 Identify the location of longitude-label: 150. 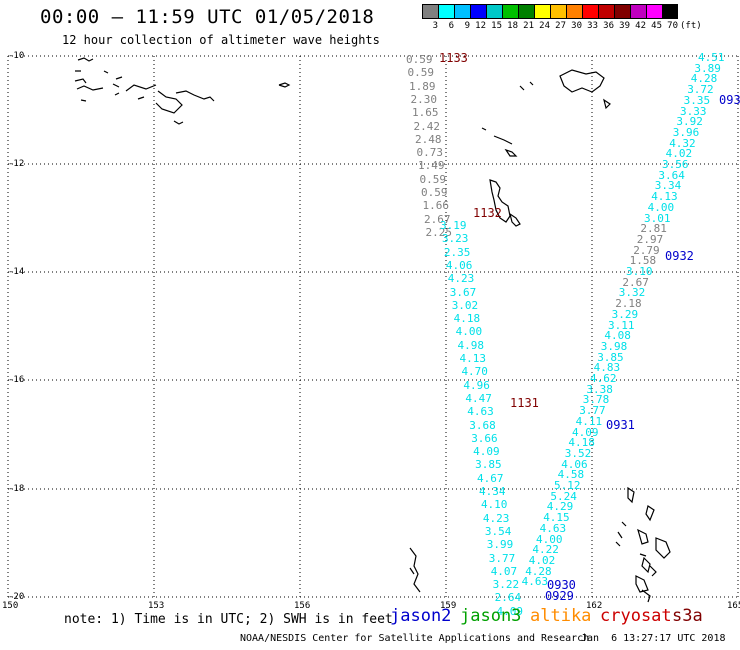
(10, 606).